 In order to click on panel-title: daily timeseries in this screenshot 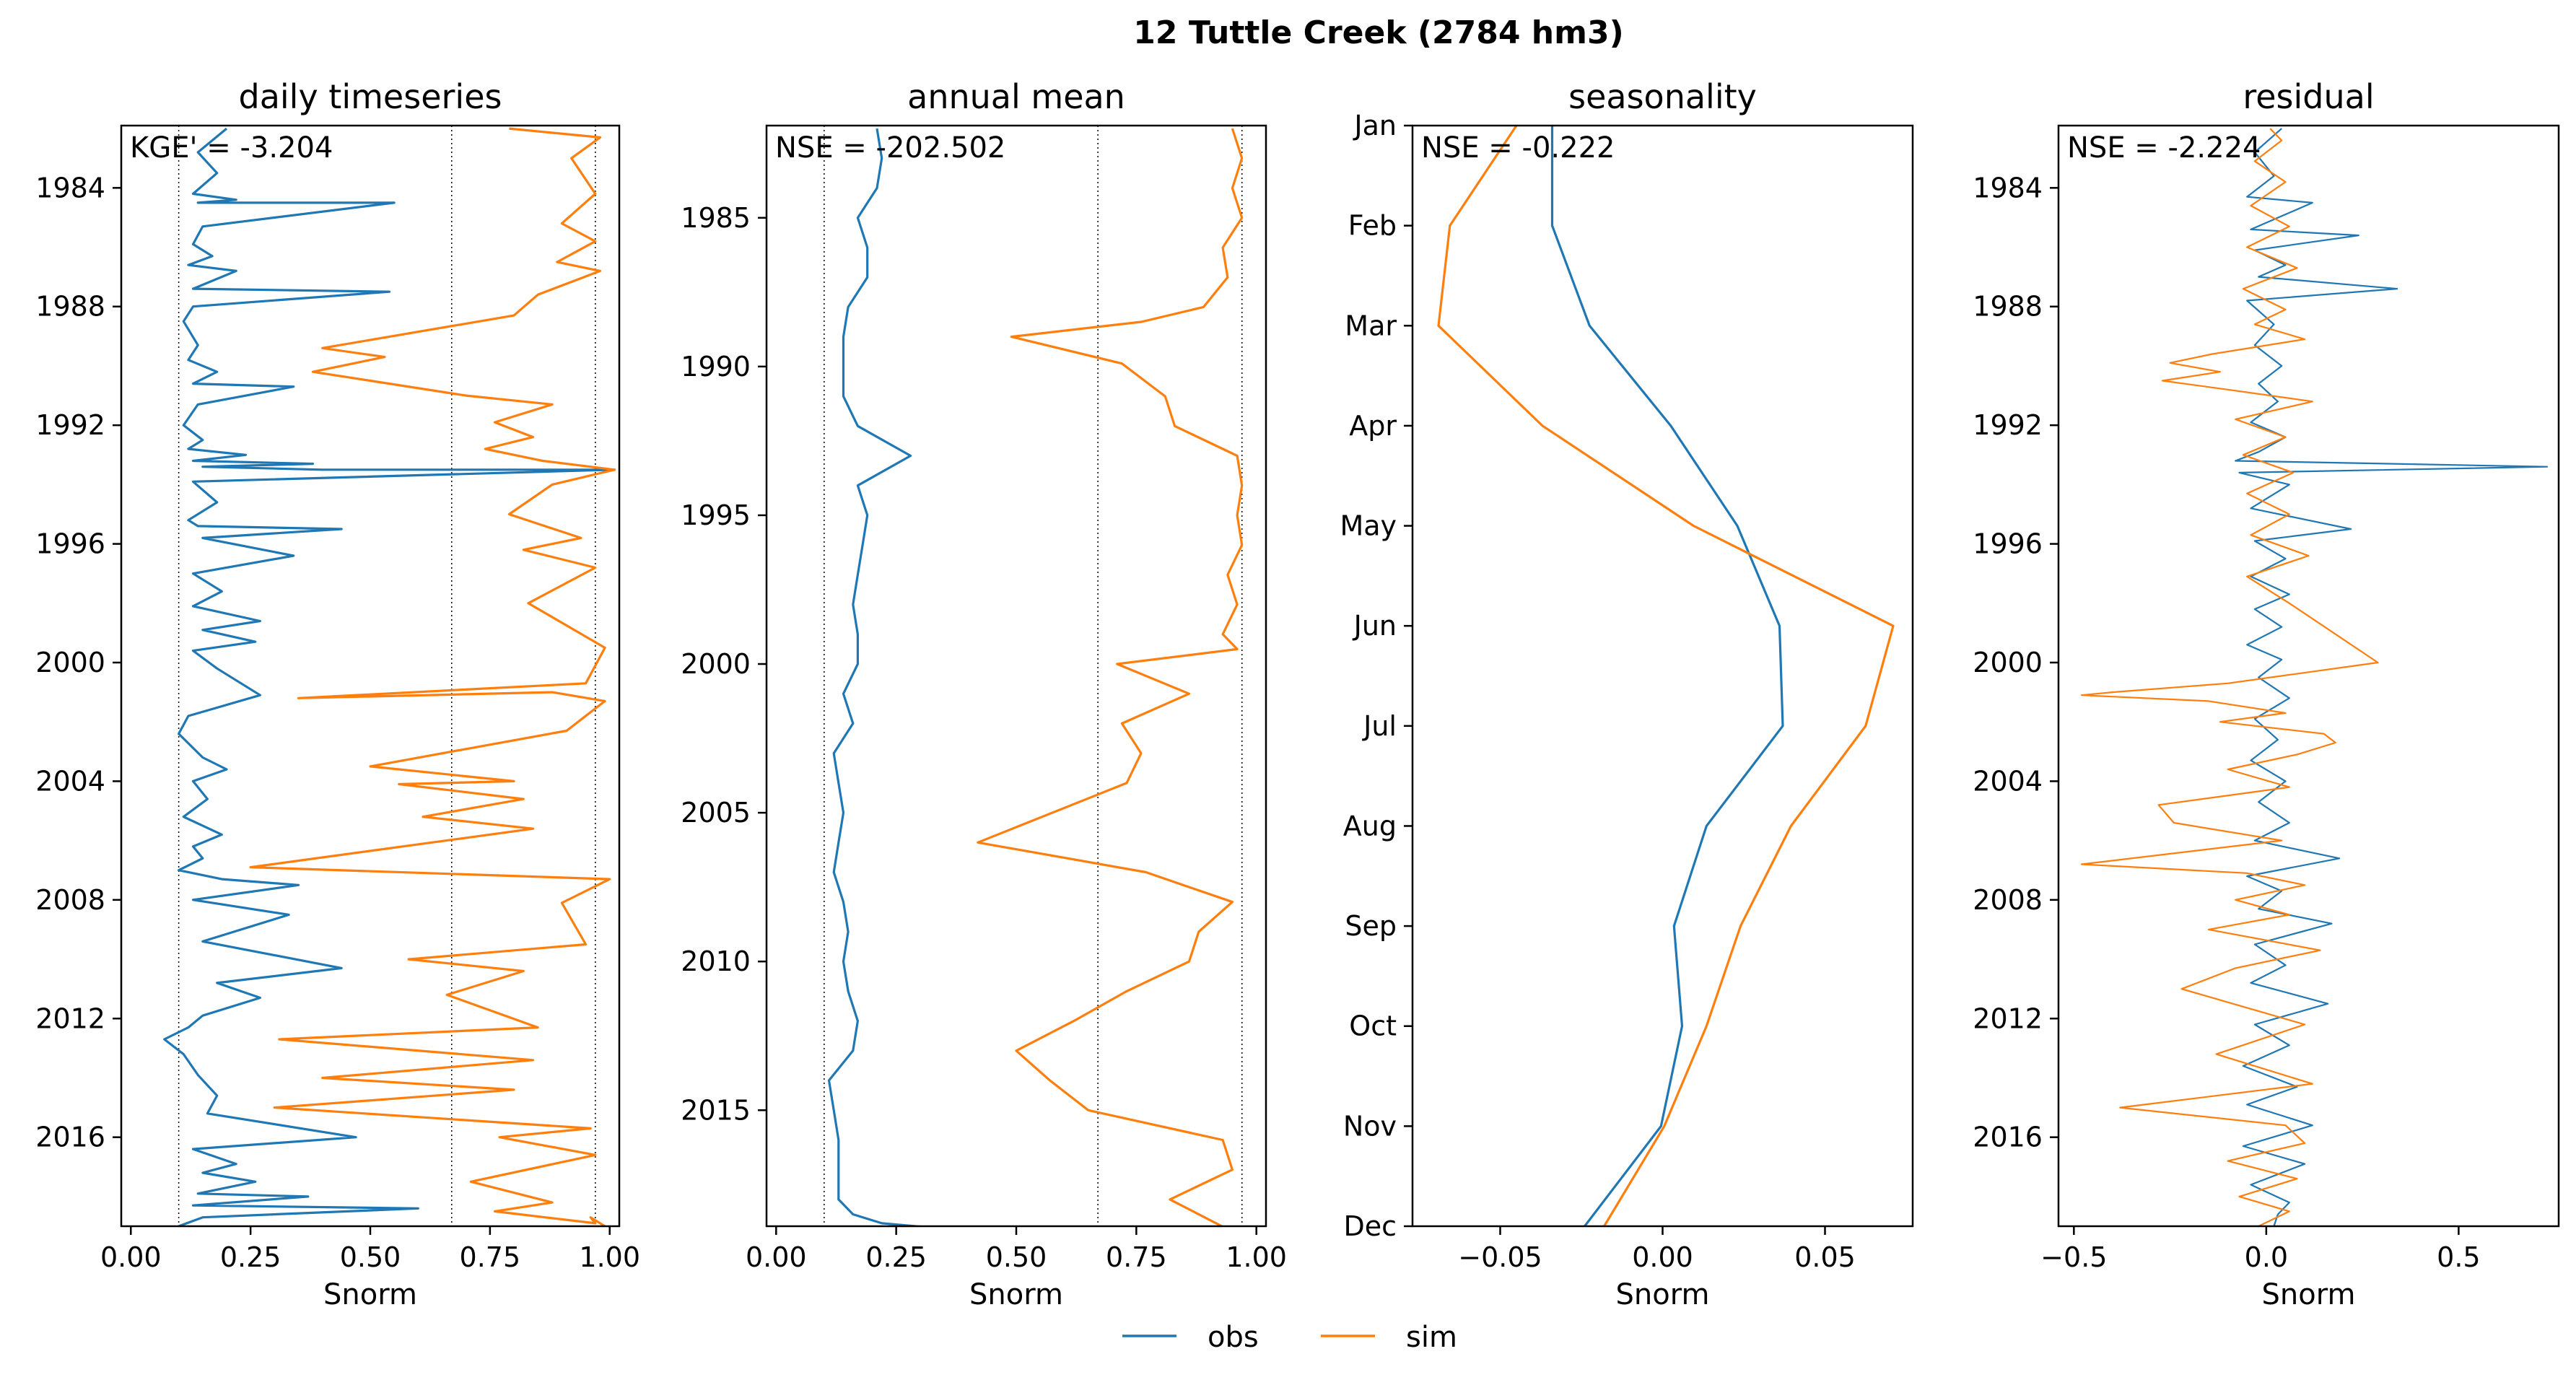, I will do `click(370, 96)`.